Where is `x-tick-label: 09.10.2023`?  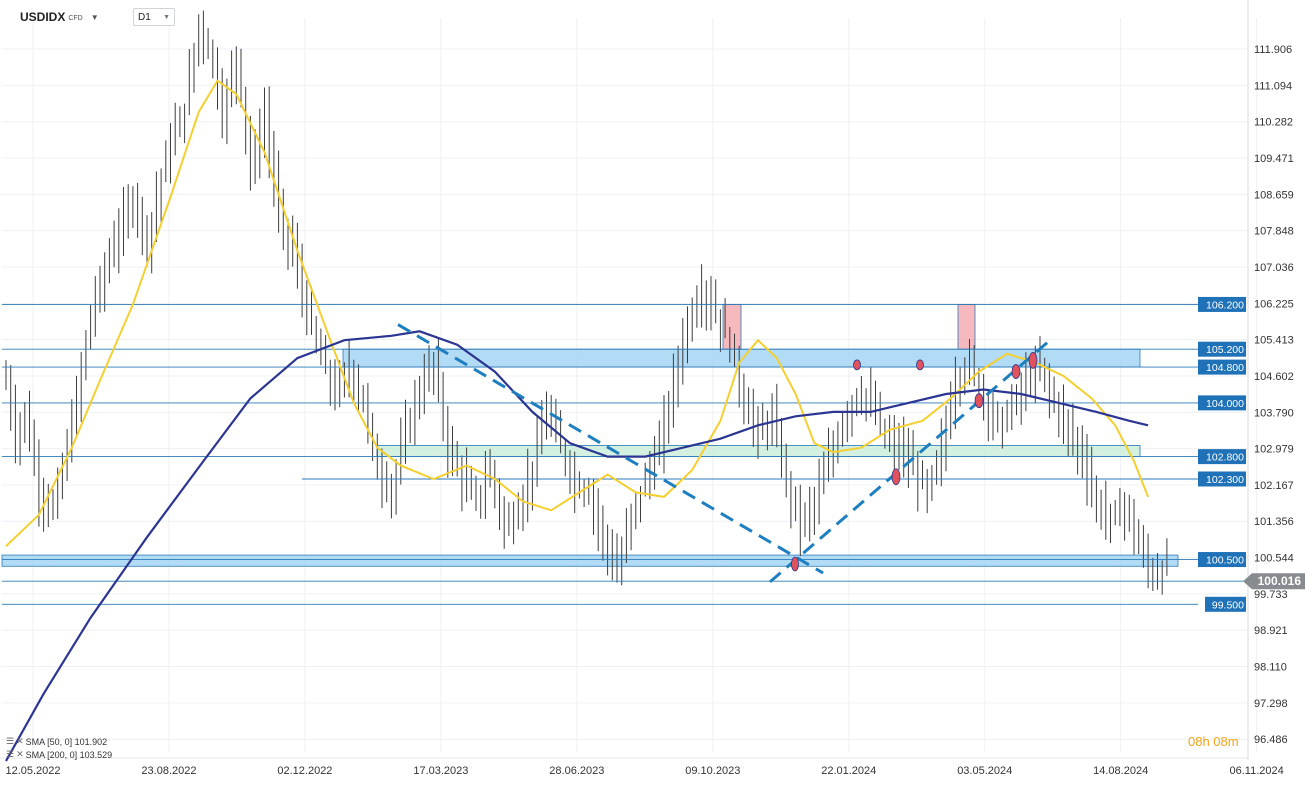 x-tick-label: 09.10.2023 is located at coordinates (712, 771).